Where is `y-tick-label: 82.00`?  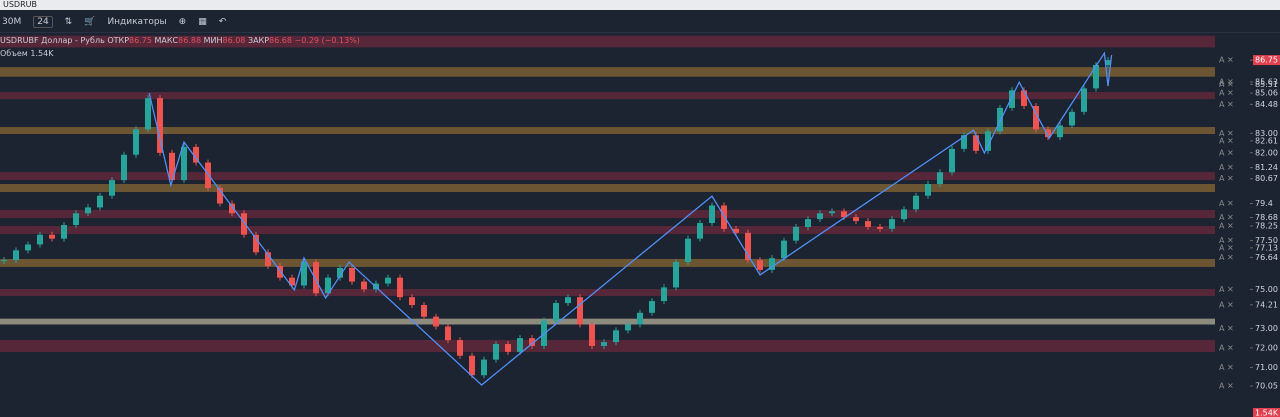 y-tick-label: 82.00 is located at coordinates (1266, 152).